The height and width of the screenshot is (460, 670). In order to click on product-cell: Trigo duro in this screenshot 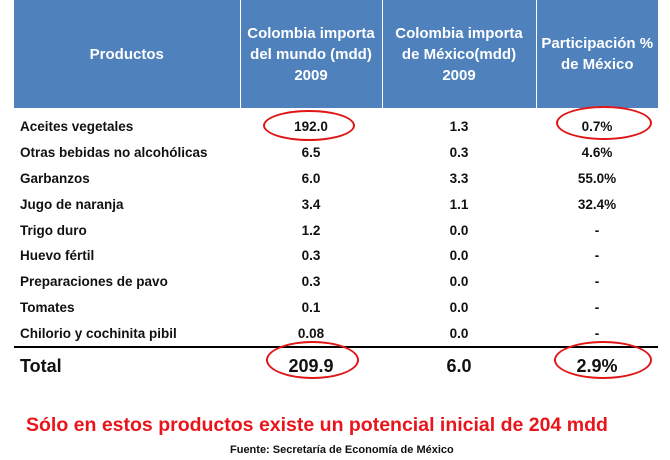, I will do `click(53, 230)`.